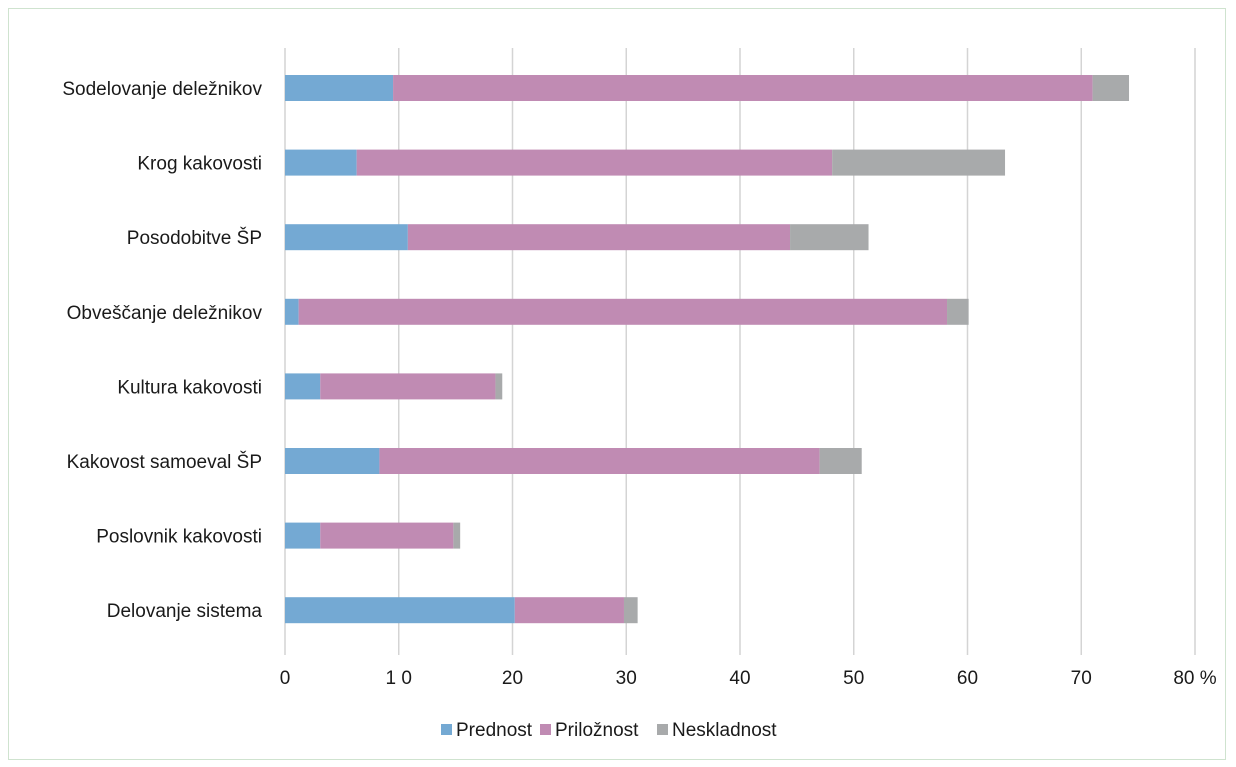 This screenshot has width=1236, height=767. I want to click on legend-label: Neskladnost, so click(724, 730).